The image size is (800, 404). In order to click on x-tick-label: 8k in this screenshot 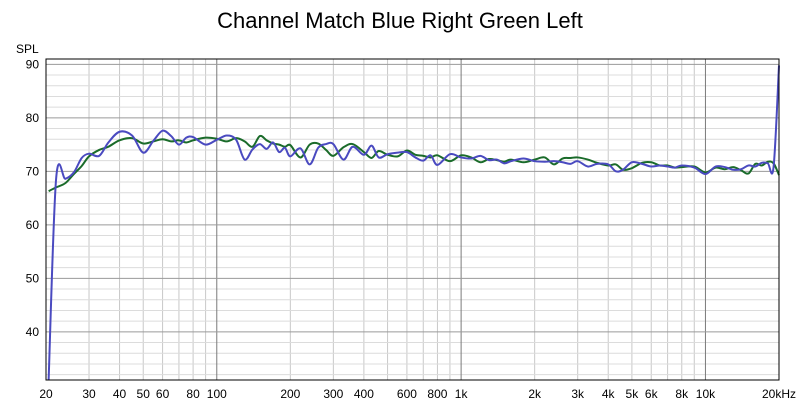, I will do `click(682, 394)`.